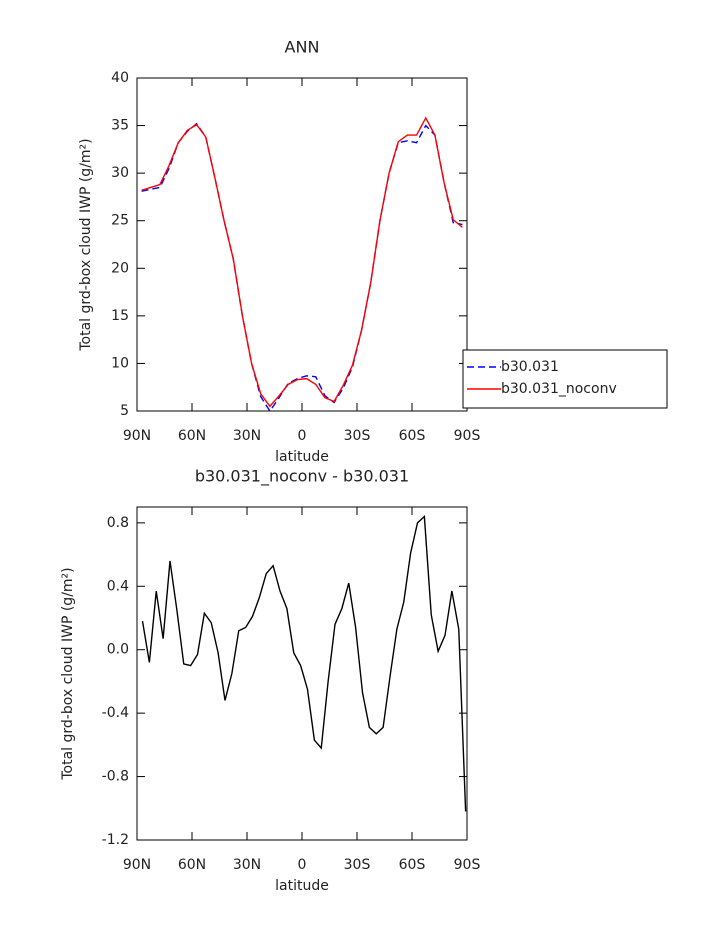 The height and width of the screenshot is (935, 723). Describe the element at coordinates (115, 840) in the screenshot. I see `y-tick-label: -1.2` at that location.